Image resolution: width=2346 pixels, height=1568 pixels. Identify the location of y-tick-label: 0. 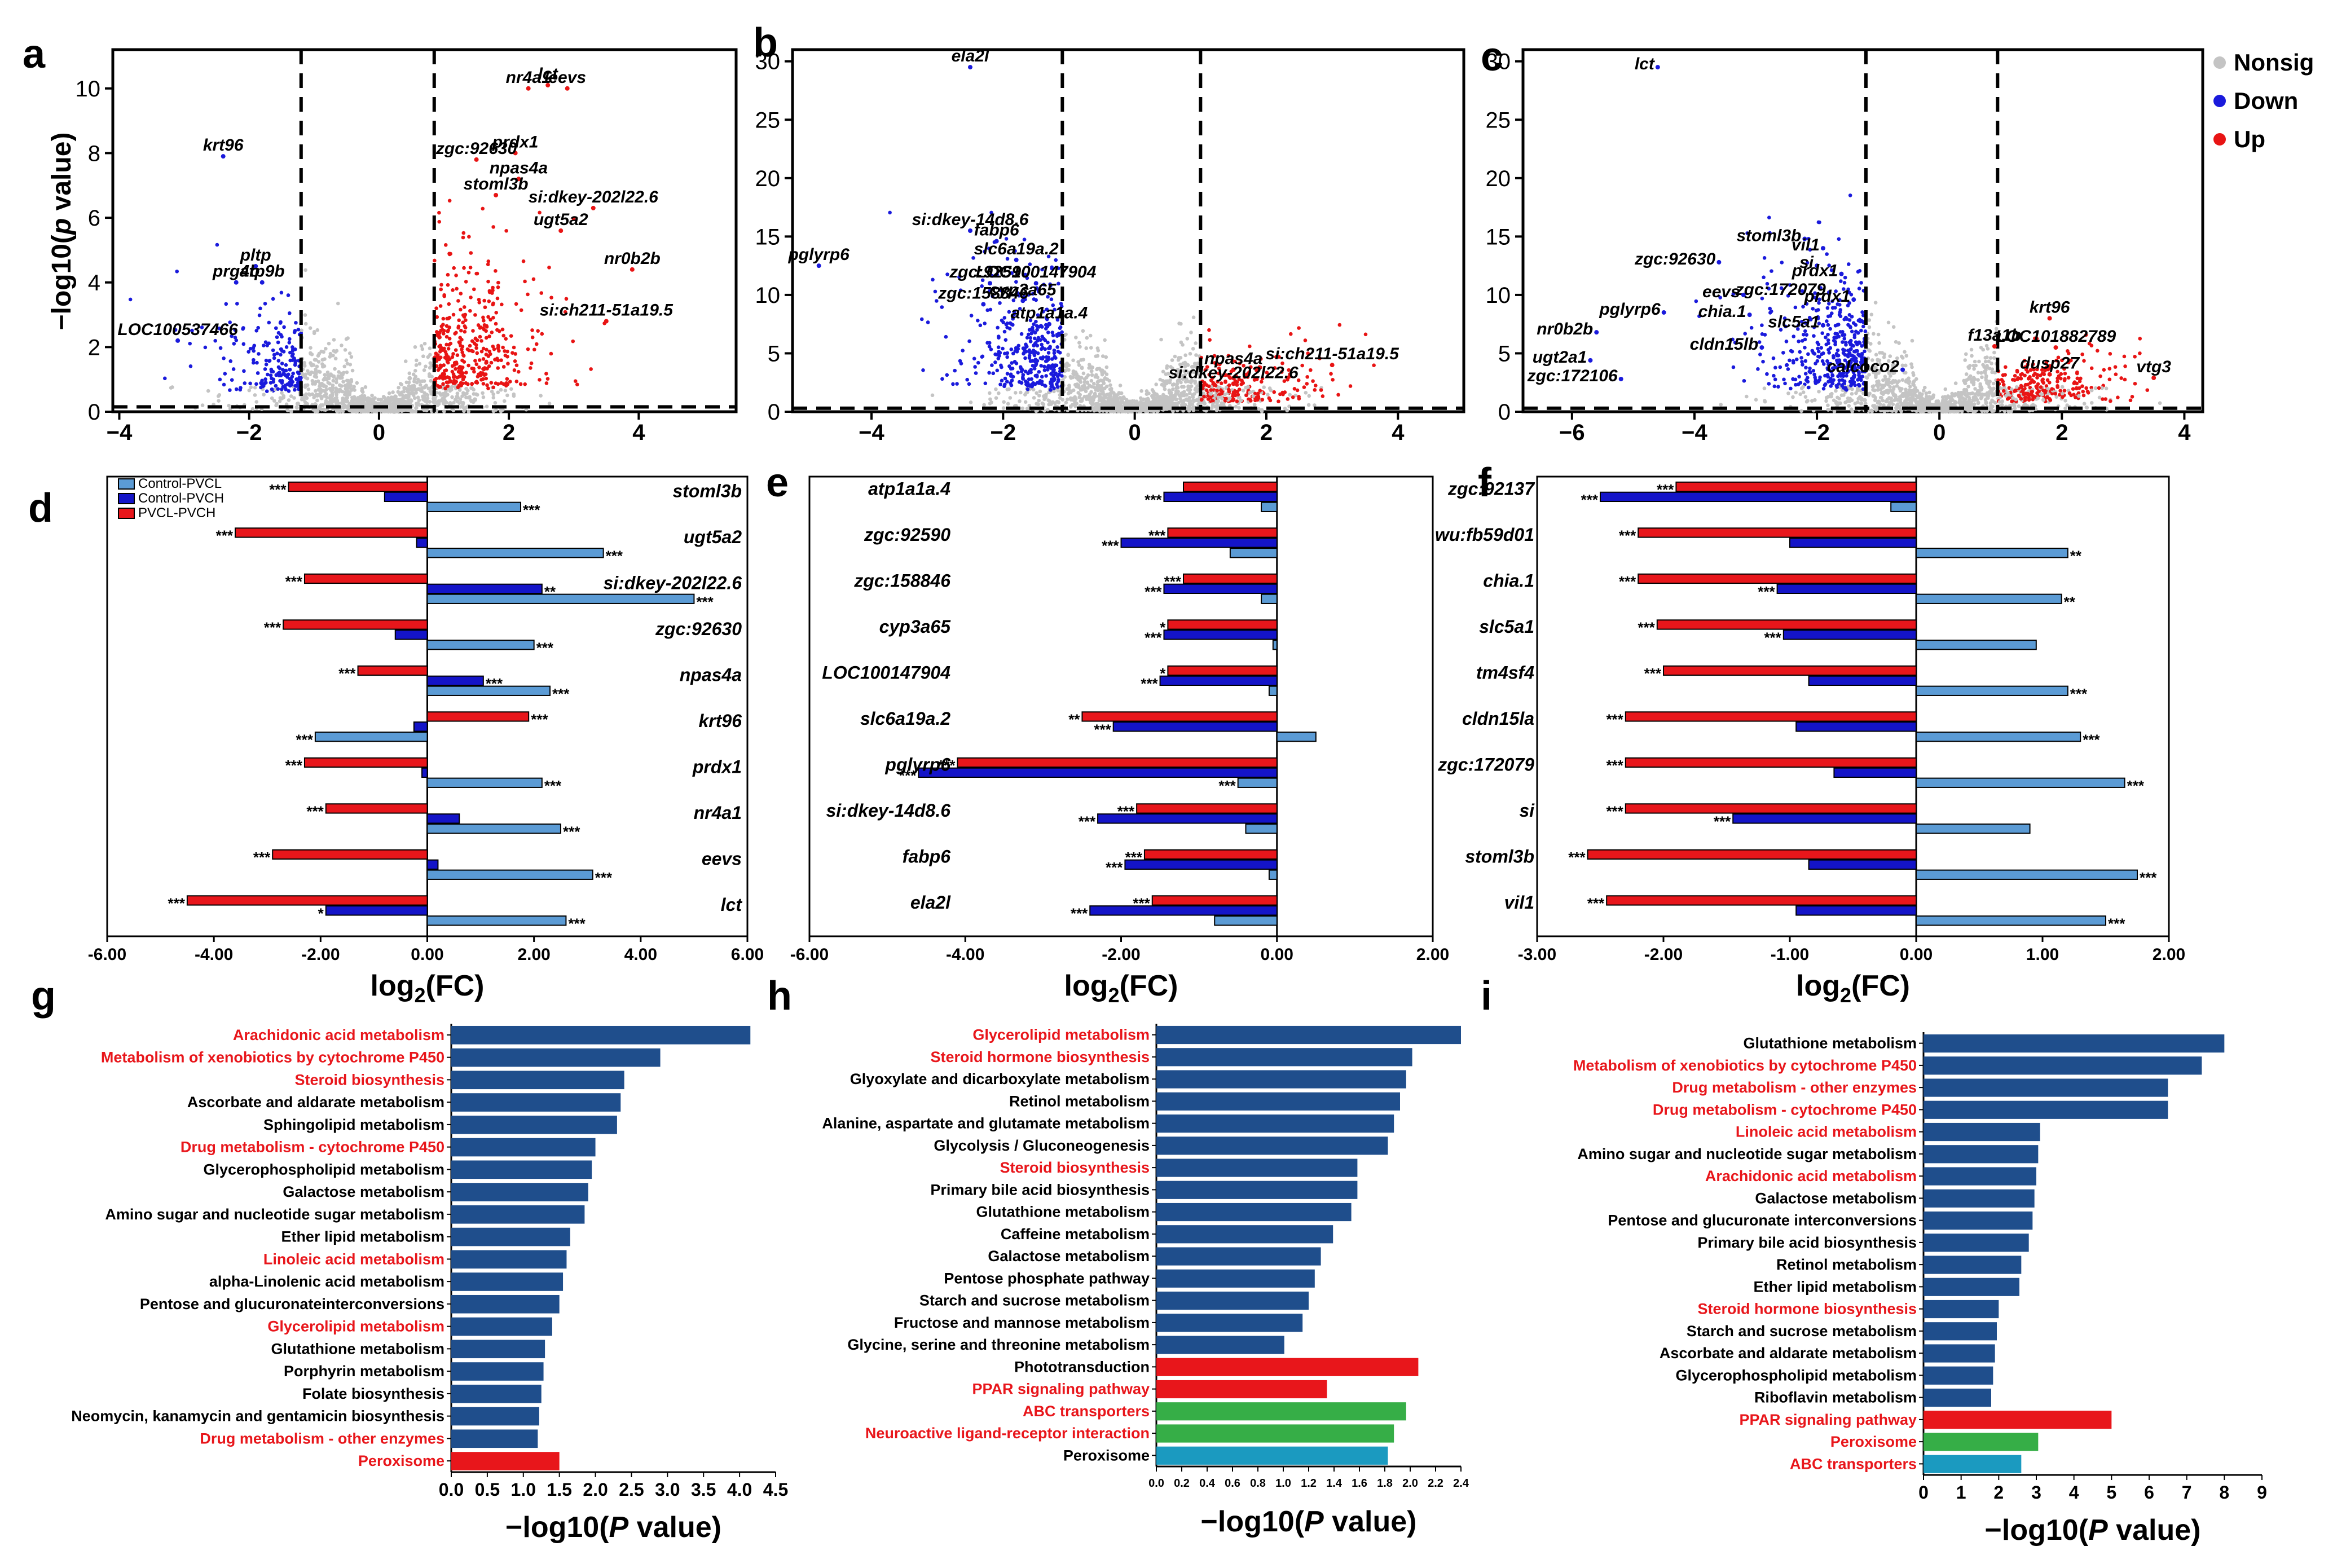
(94, 412).